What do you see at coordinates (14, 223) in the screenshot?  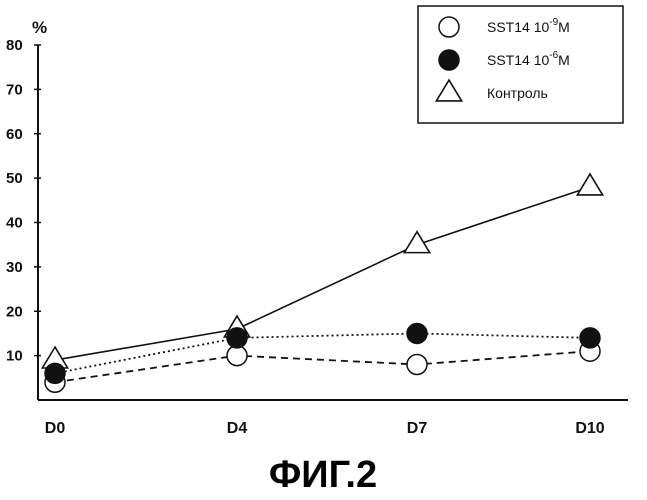 I see `y-tick-label: 40` at bounding box center [14, 223].